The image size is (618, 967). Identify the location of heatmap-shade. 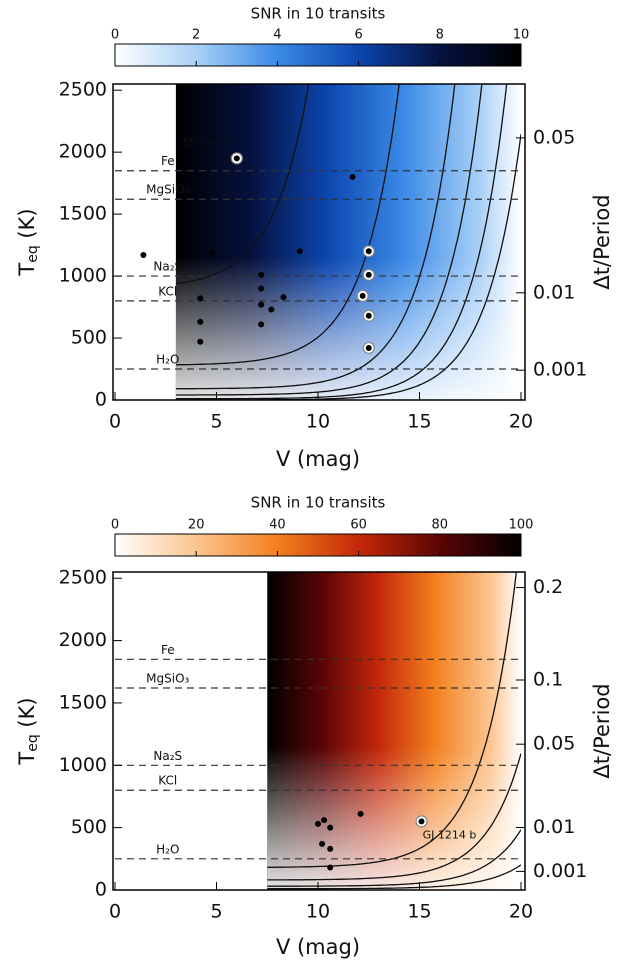
(394, 731).